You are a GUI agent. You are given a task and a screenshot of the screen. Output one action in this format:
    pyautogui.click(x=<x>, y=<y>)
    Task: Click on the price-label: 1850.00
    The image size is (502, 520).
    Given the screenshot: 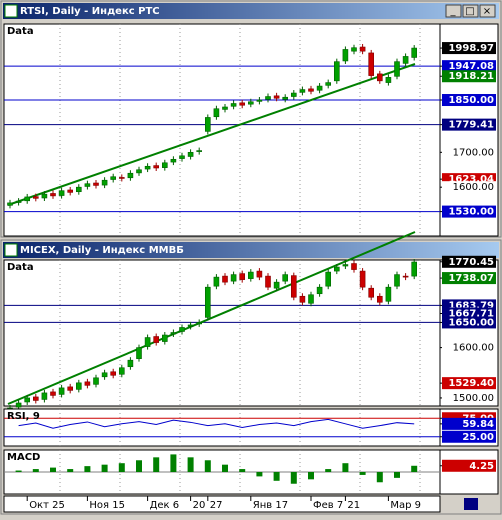 What is the action you would take?
    pyautogui.click(x=471, y=100)
    